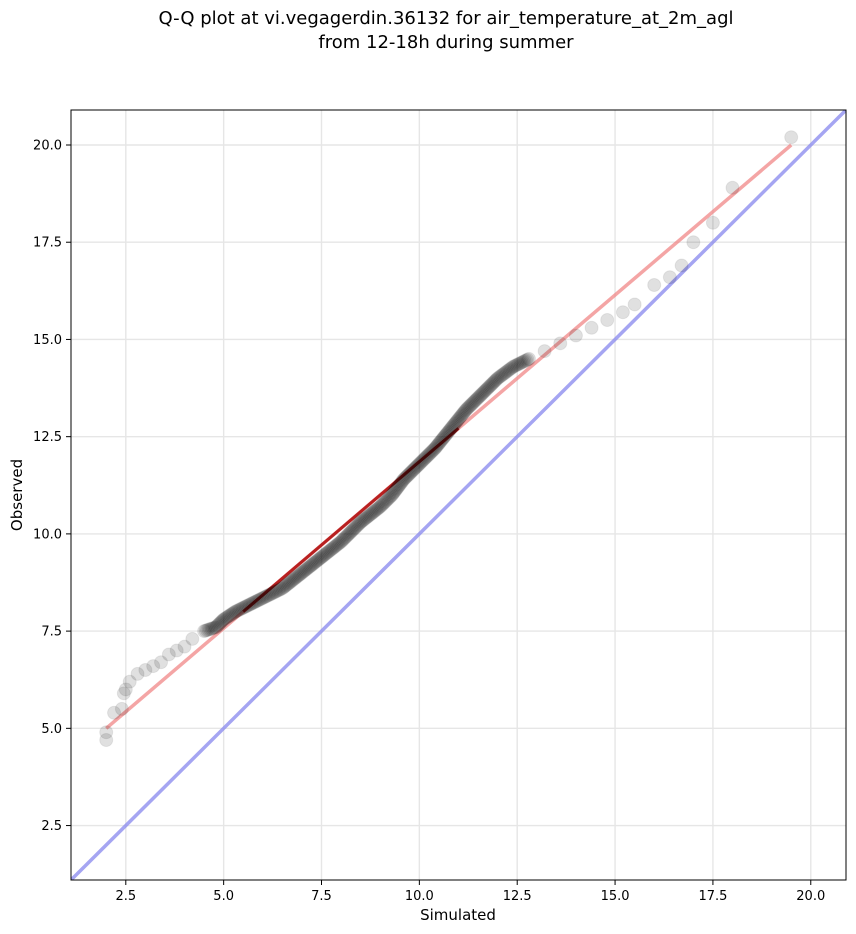 This screenshot has width=856, height=934. I want to click on x-tick-label-6: 17.5, so click(712, 896).